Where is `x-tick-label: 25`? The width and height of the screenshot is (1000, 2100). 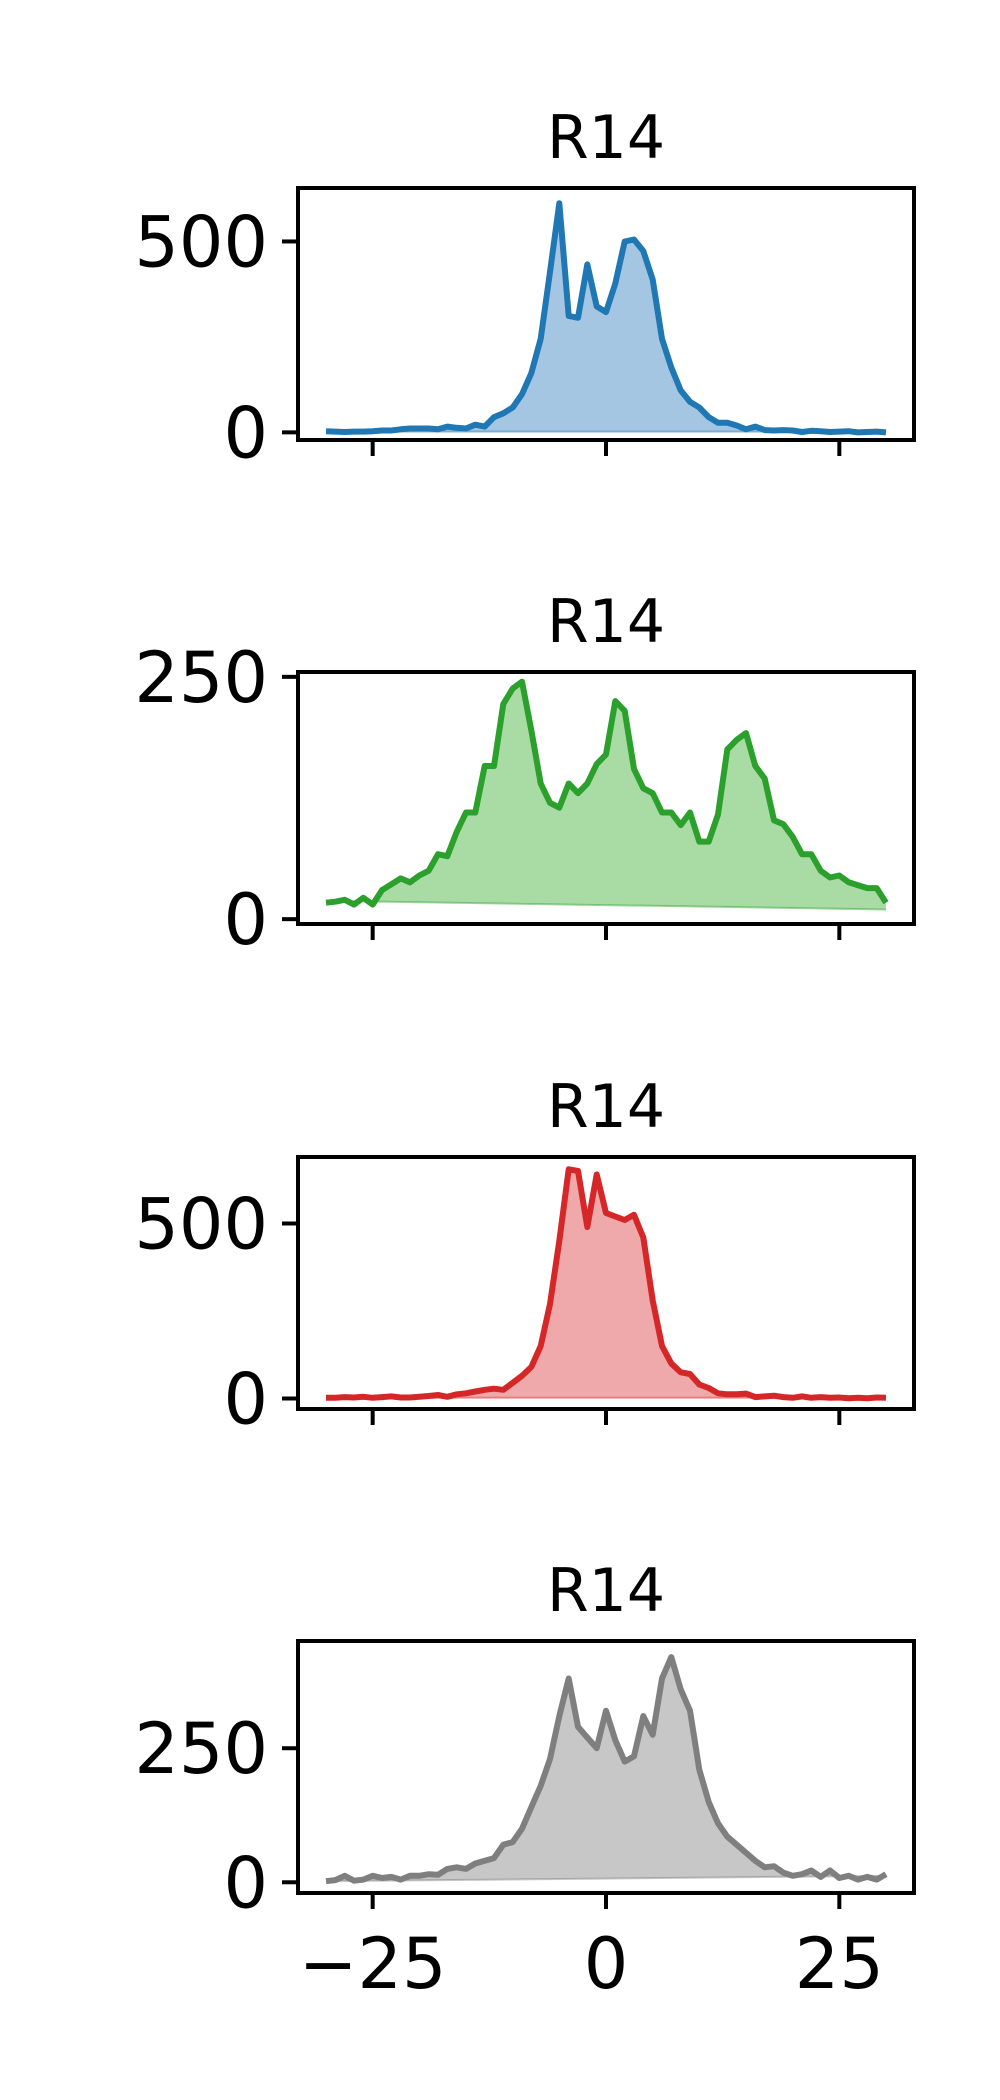 x-tick-label: 25 is located at coordinates (839, 1964).